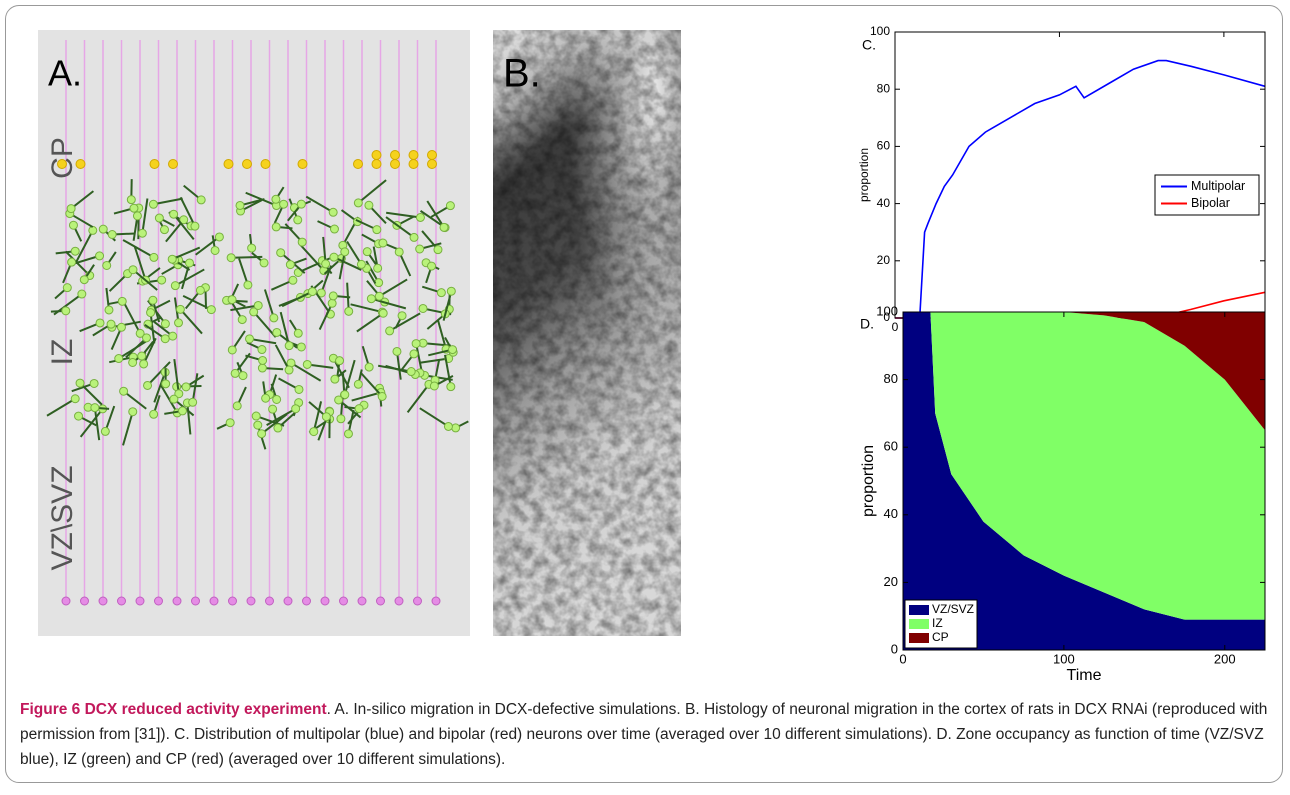 This screenshot has width=1290, height=795. Describe the element at coordinates (1084, 675) in the screenshot. I see `x-axis-label: Time` at that location.